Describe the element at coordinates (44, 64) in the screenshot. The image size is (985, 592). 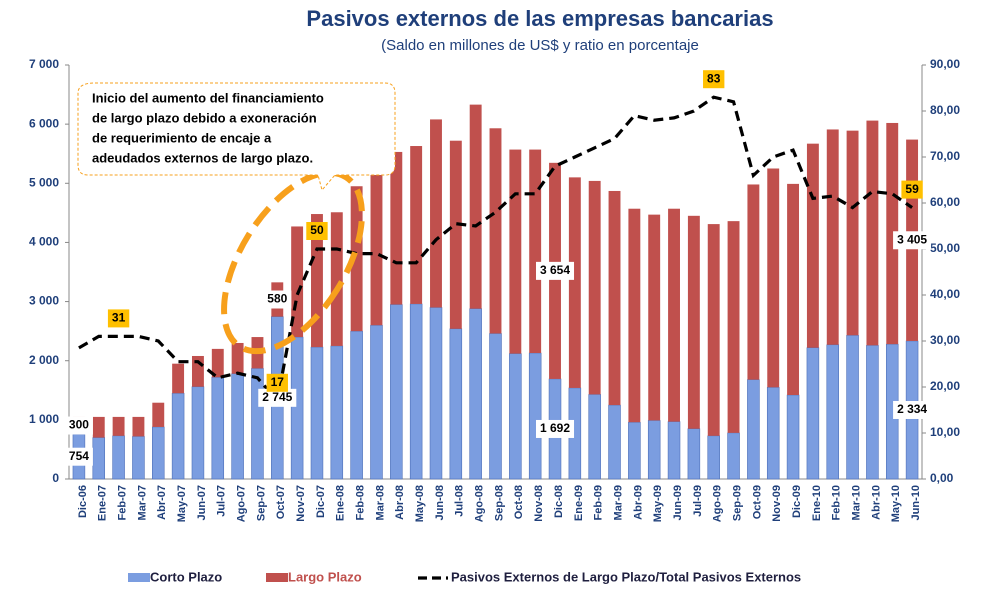
I see `y-tick-label: 7 000` at that location.